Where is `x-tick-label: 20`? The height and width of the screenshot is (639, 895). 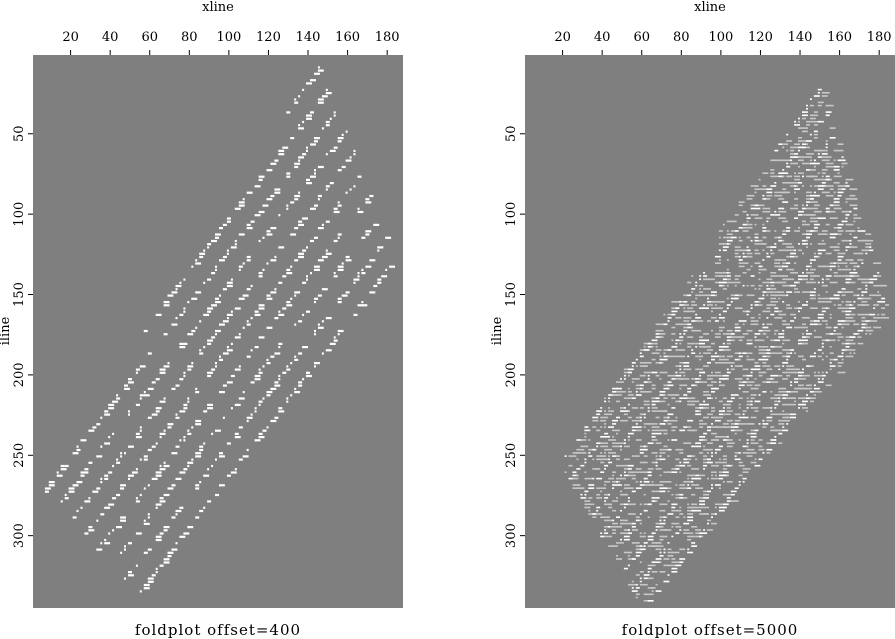
x-tick-label: 20 is located at coordinates (562, 37).